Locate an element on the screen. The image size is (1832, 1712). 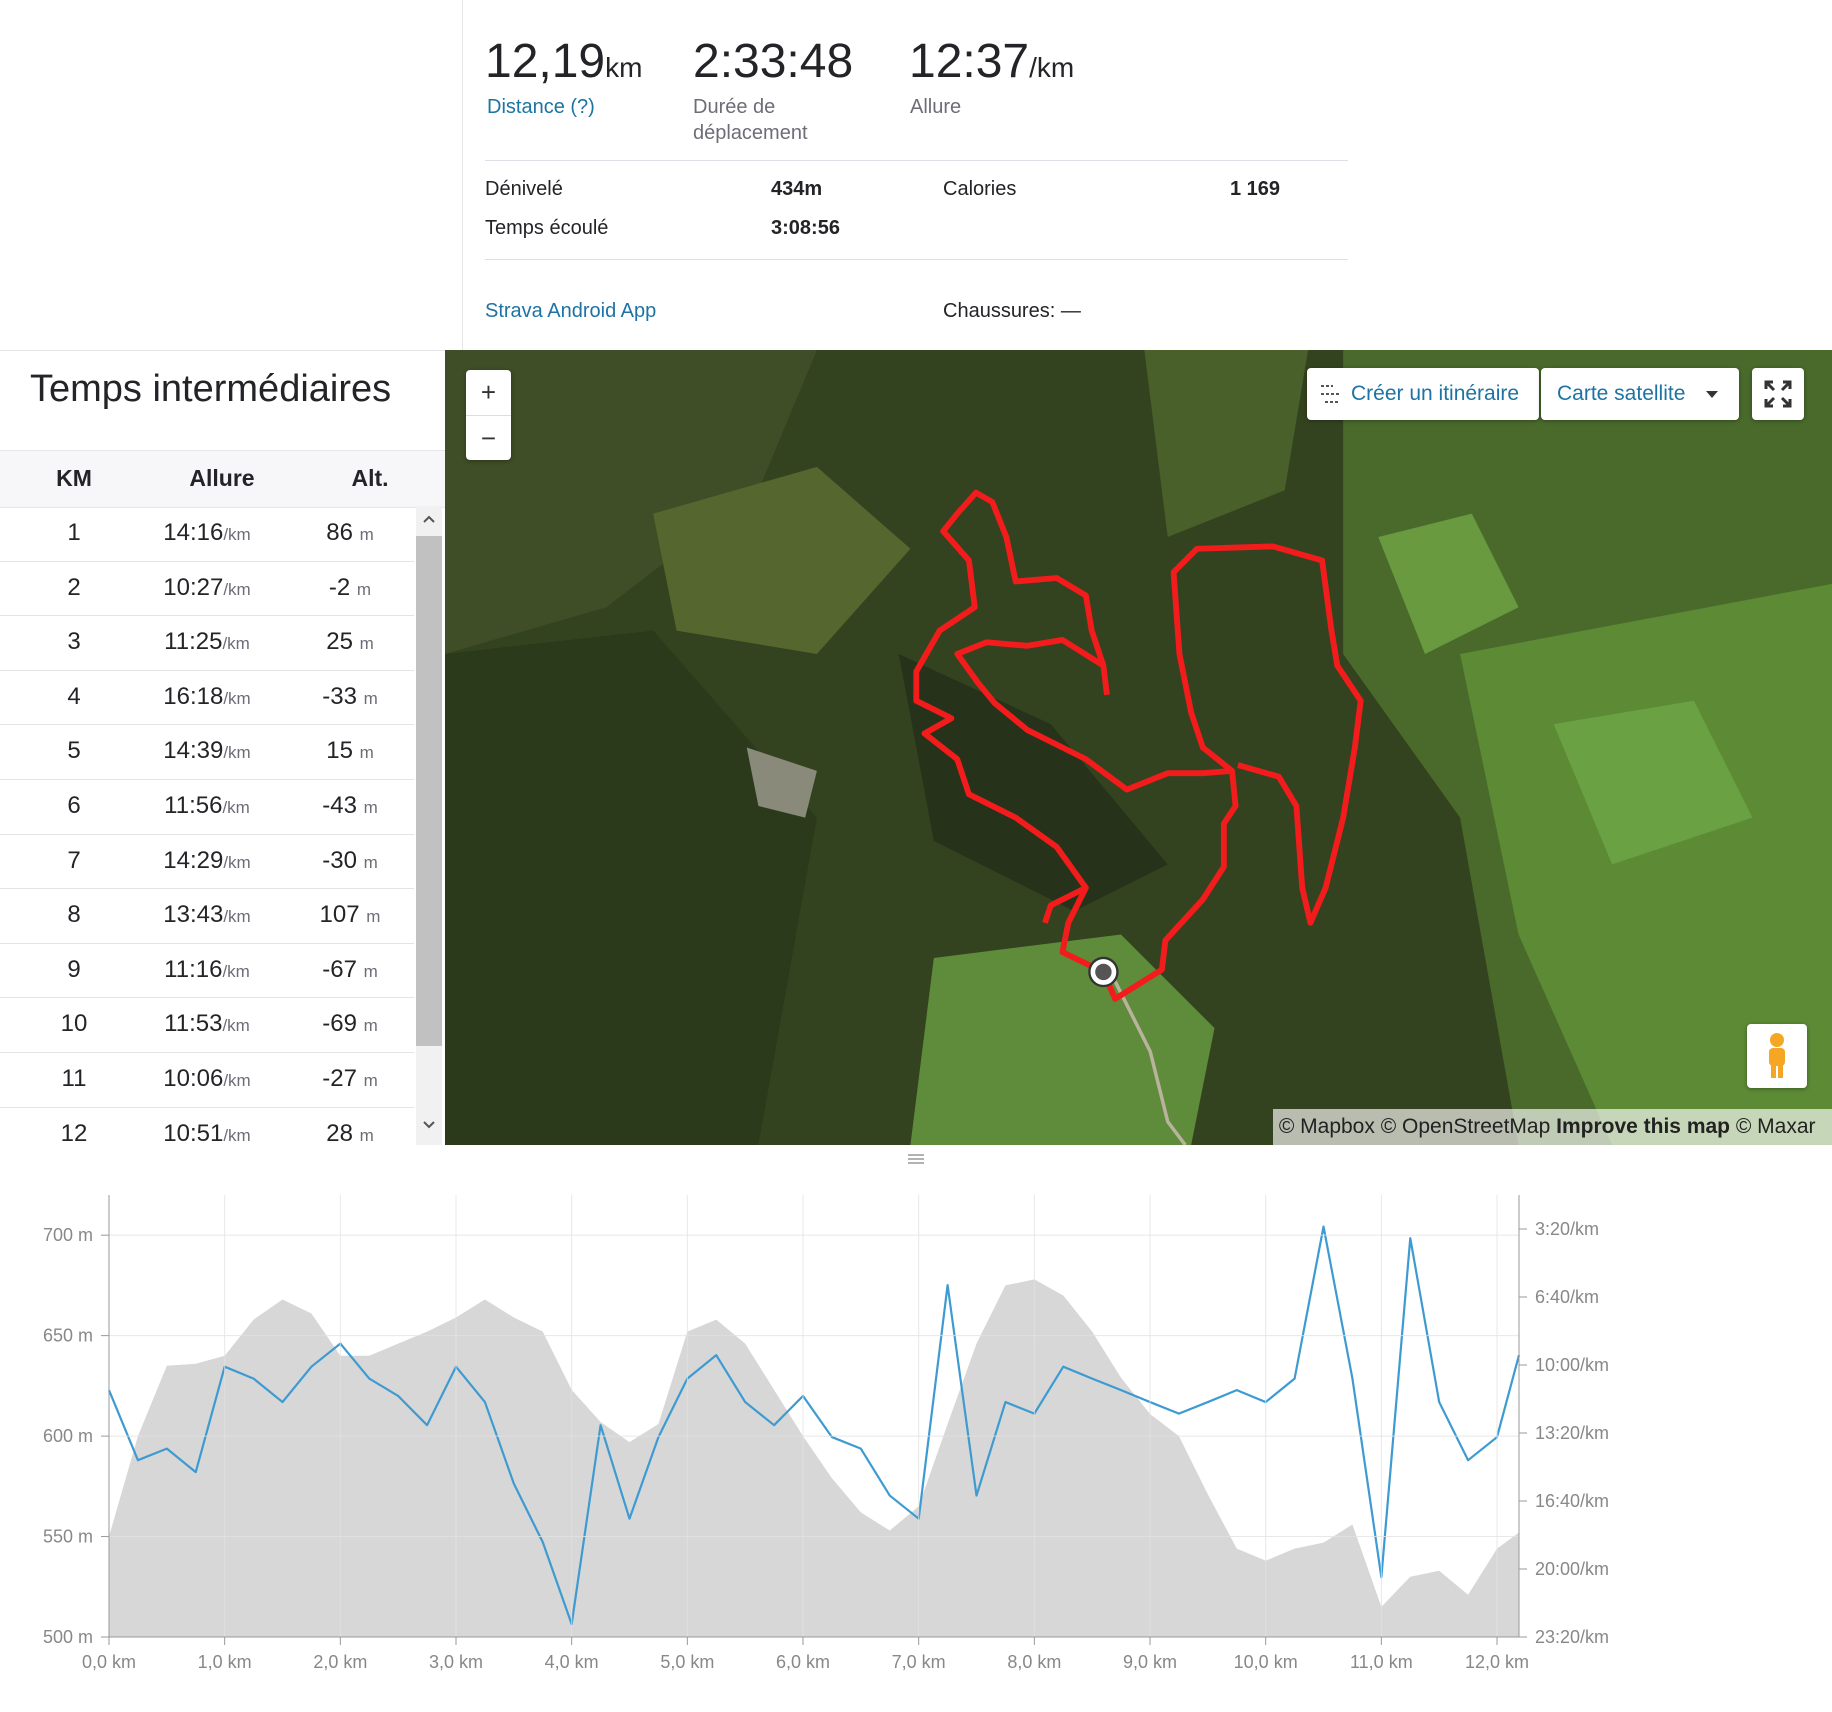
attribution-item: © Mapbox is located at coordinates (1326, 1126).